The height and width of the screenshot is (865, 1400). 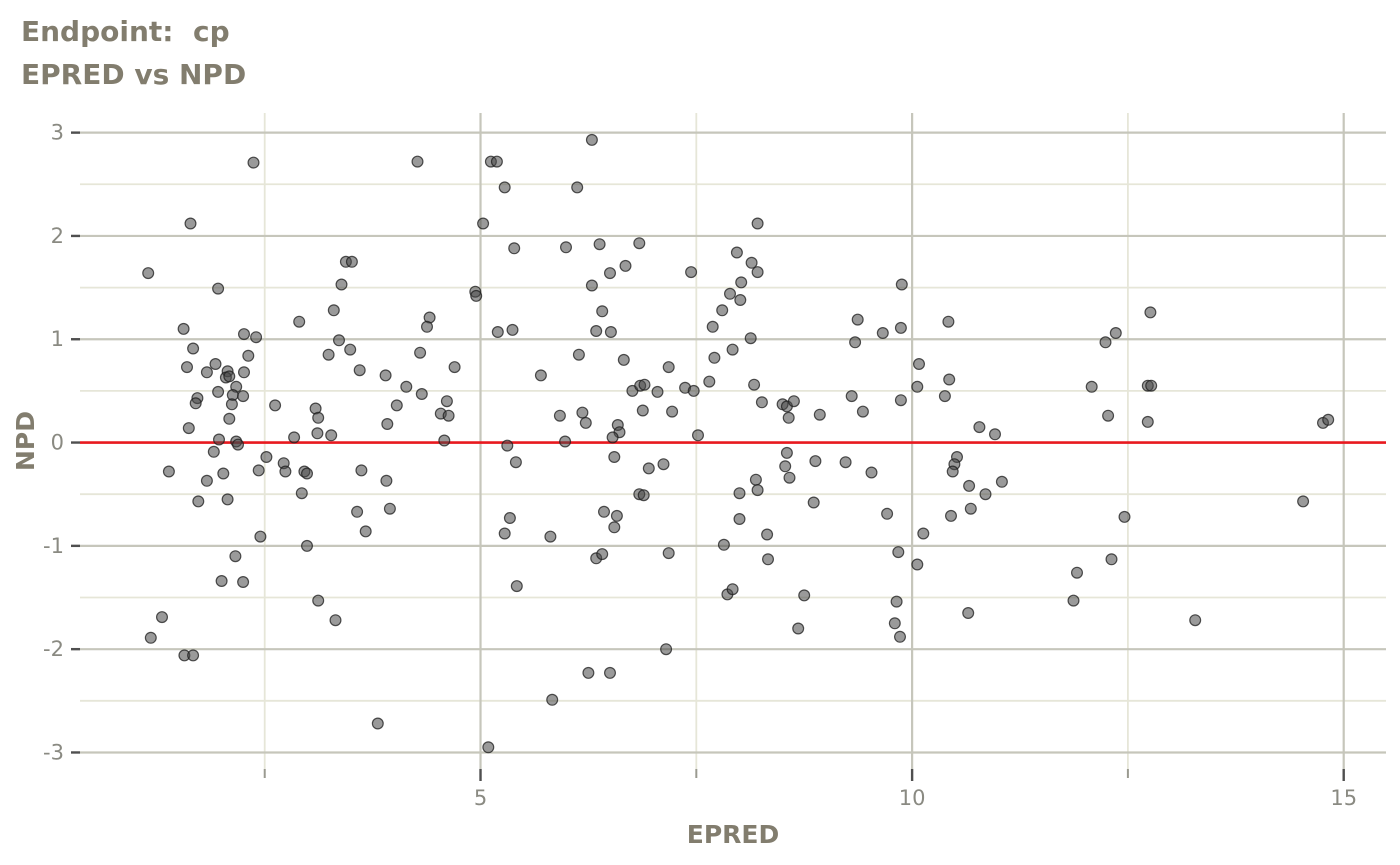 I want to click on x-axis-title: EPRED, so click(x=733, y=834).